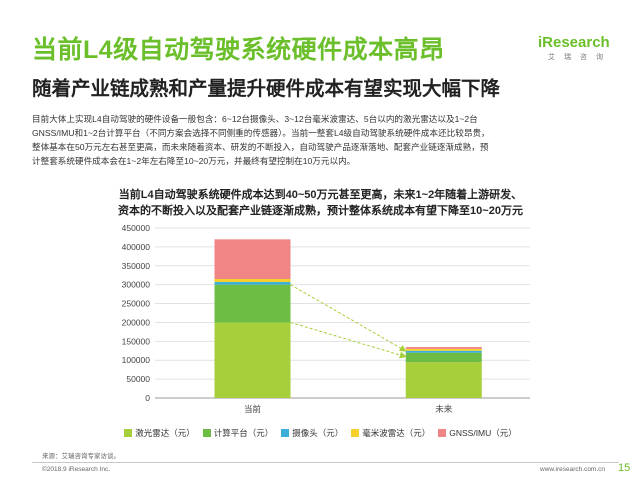 This screenshot has height=481, width=641. I want to click on y-tick-label: 300000, so click(136, 285).